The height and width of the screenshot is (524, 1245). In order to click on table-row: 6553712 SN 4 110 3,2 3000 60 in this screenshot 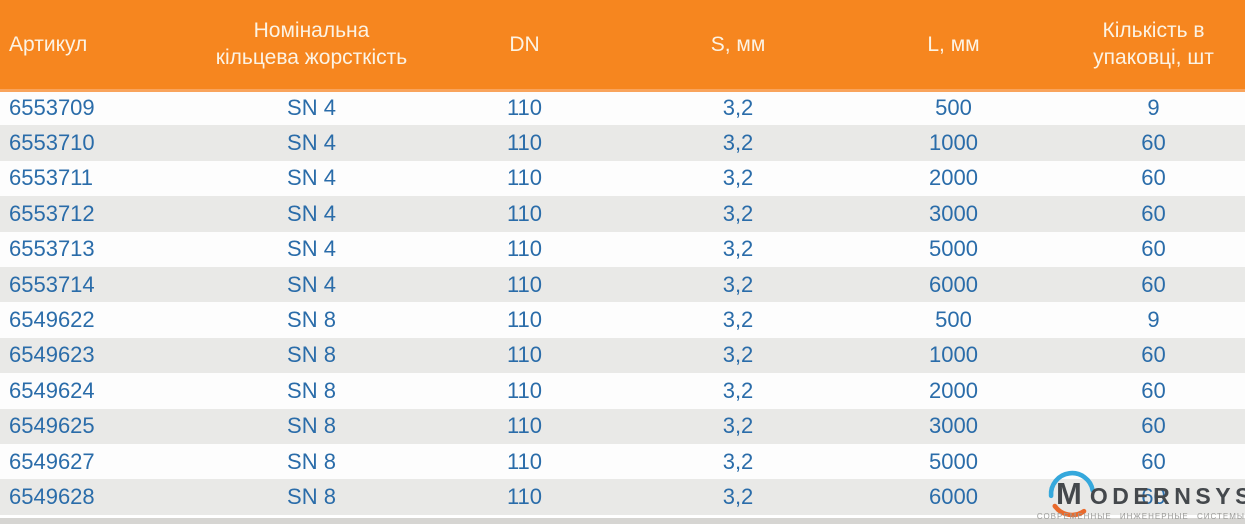, I will do `click(622, 214)`.